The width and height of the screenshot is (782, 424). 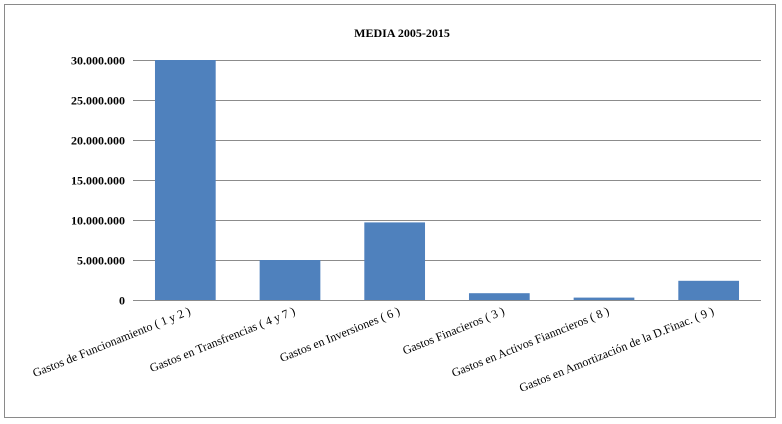 I want to click on y-tick-label: 30.000.000, so click(x=98, y=61).